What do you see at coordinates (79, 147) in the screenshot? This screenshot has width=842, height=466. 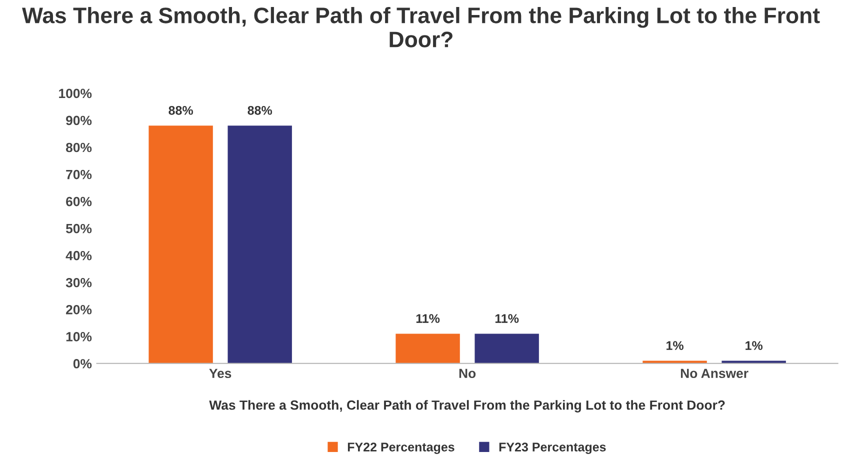 I see `y-tick-label: 80%` at bounding box center [79, 147].